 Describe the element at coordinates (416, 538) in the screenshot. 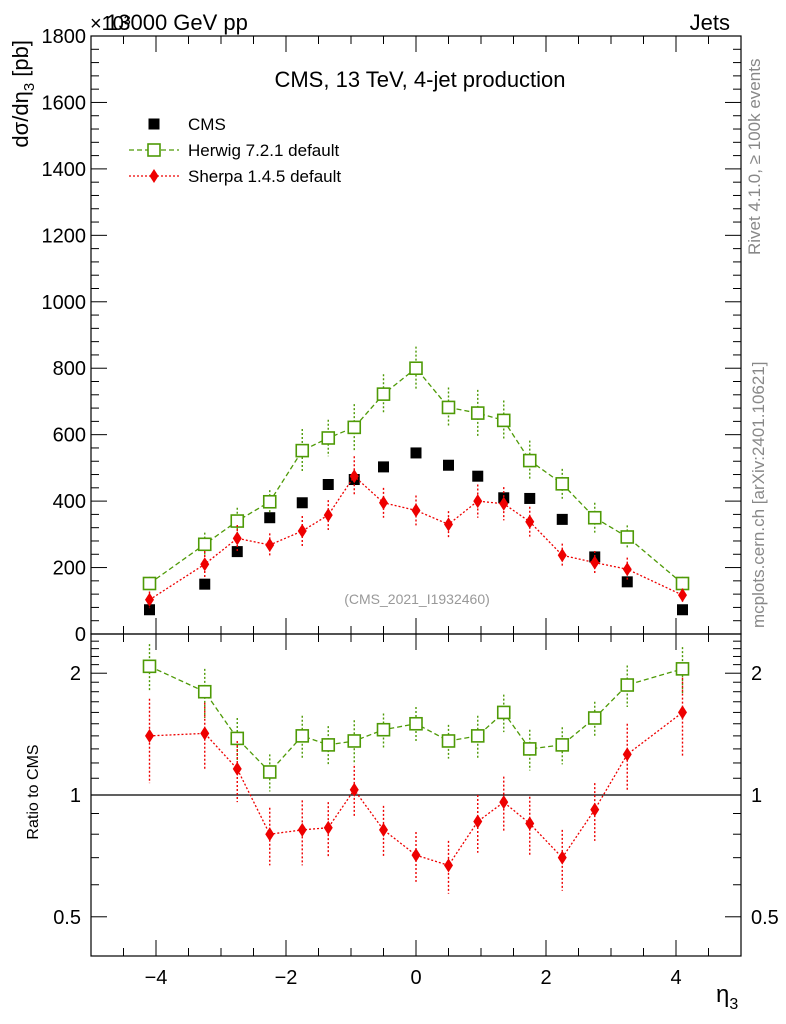

I see `sherpa-1-4-5-default-line` at that location.